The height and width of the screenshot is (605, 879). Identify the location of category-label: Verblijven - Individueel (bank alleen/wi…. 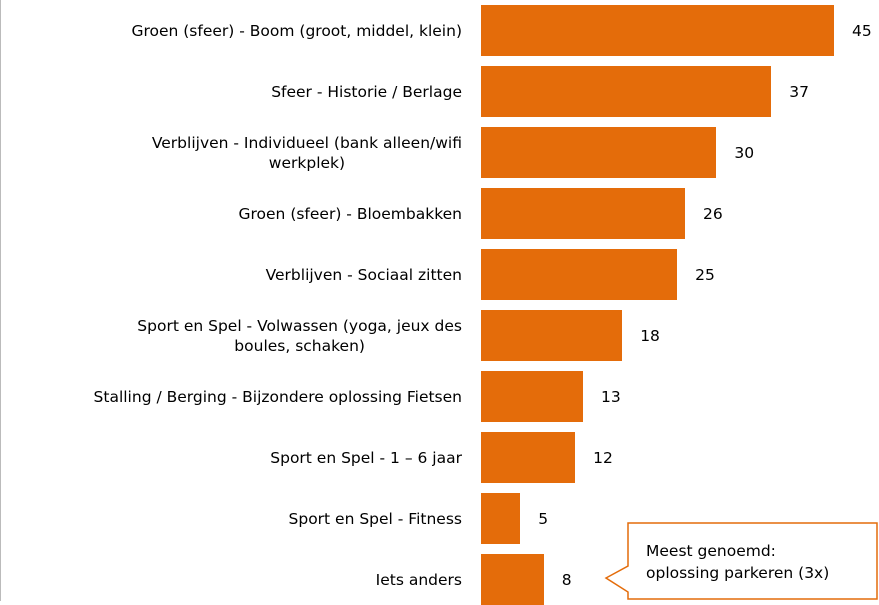
(306, 152).